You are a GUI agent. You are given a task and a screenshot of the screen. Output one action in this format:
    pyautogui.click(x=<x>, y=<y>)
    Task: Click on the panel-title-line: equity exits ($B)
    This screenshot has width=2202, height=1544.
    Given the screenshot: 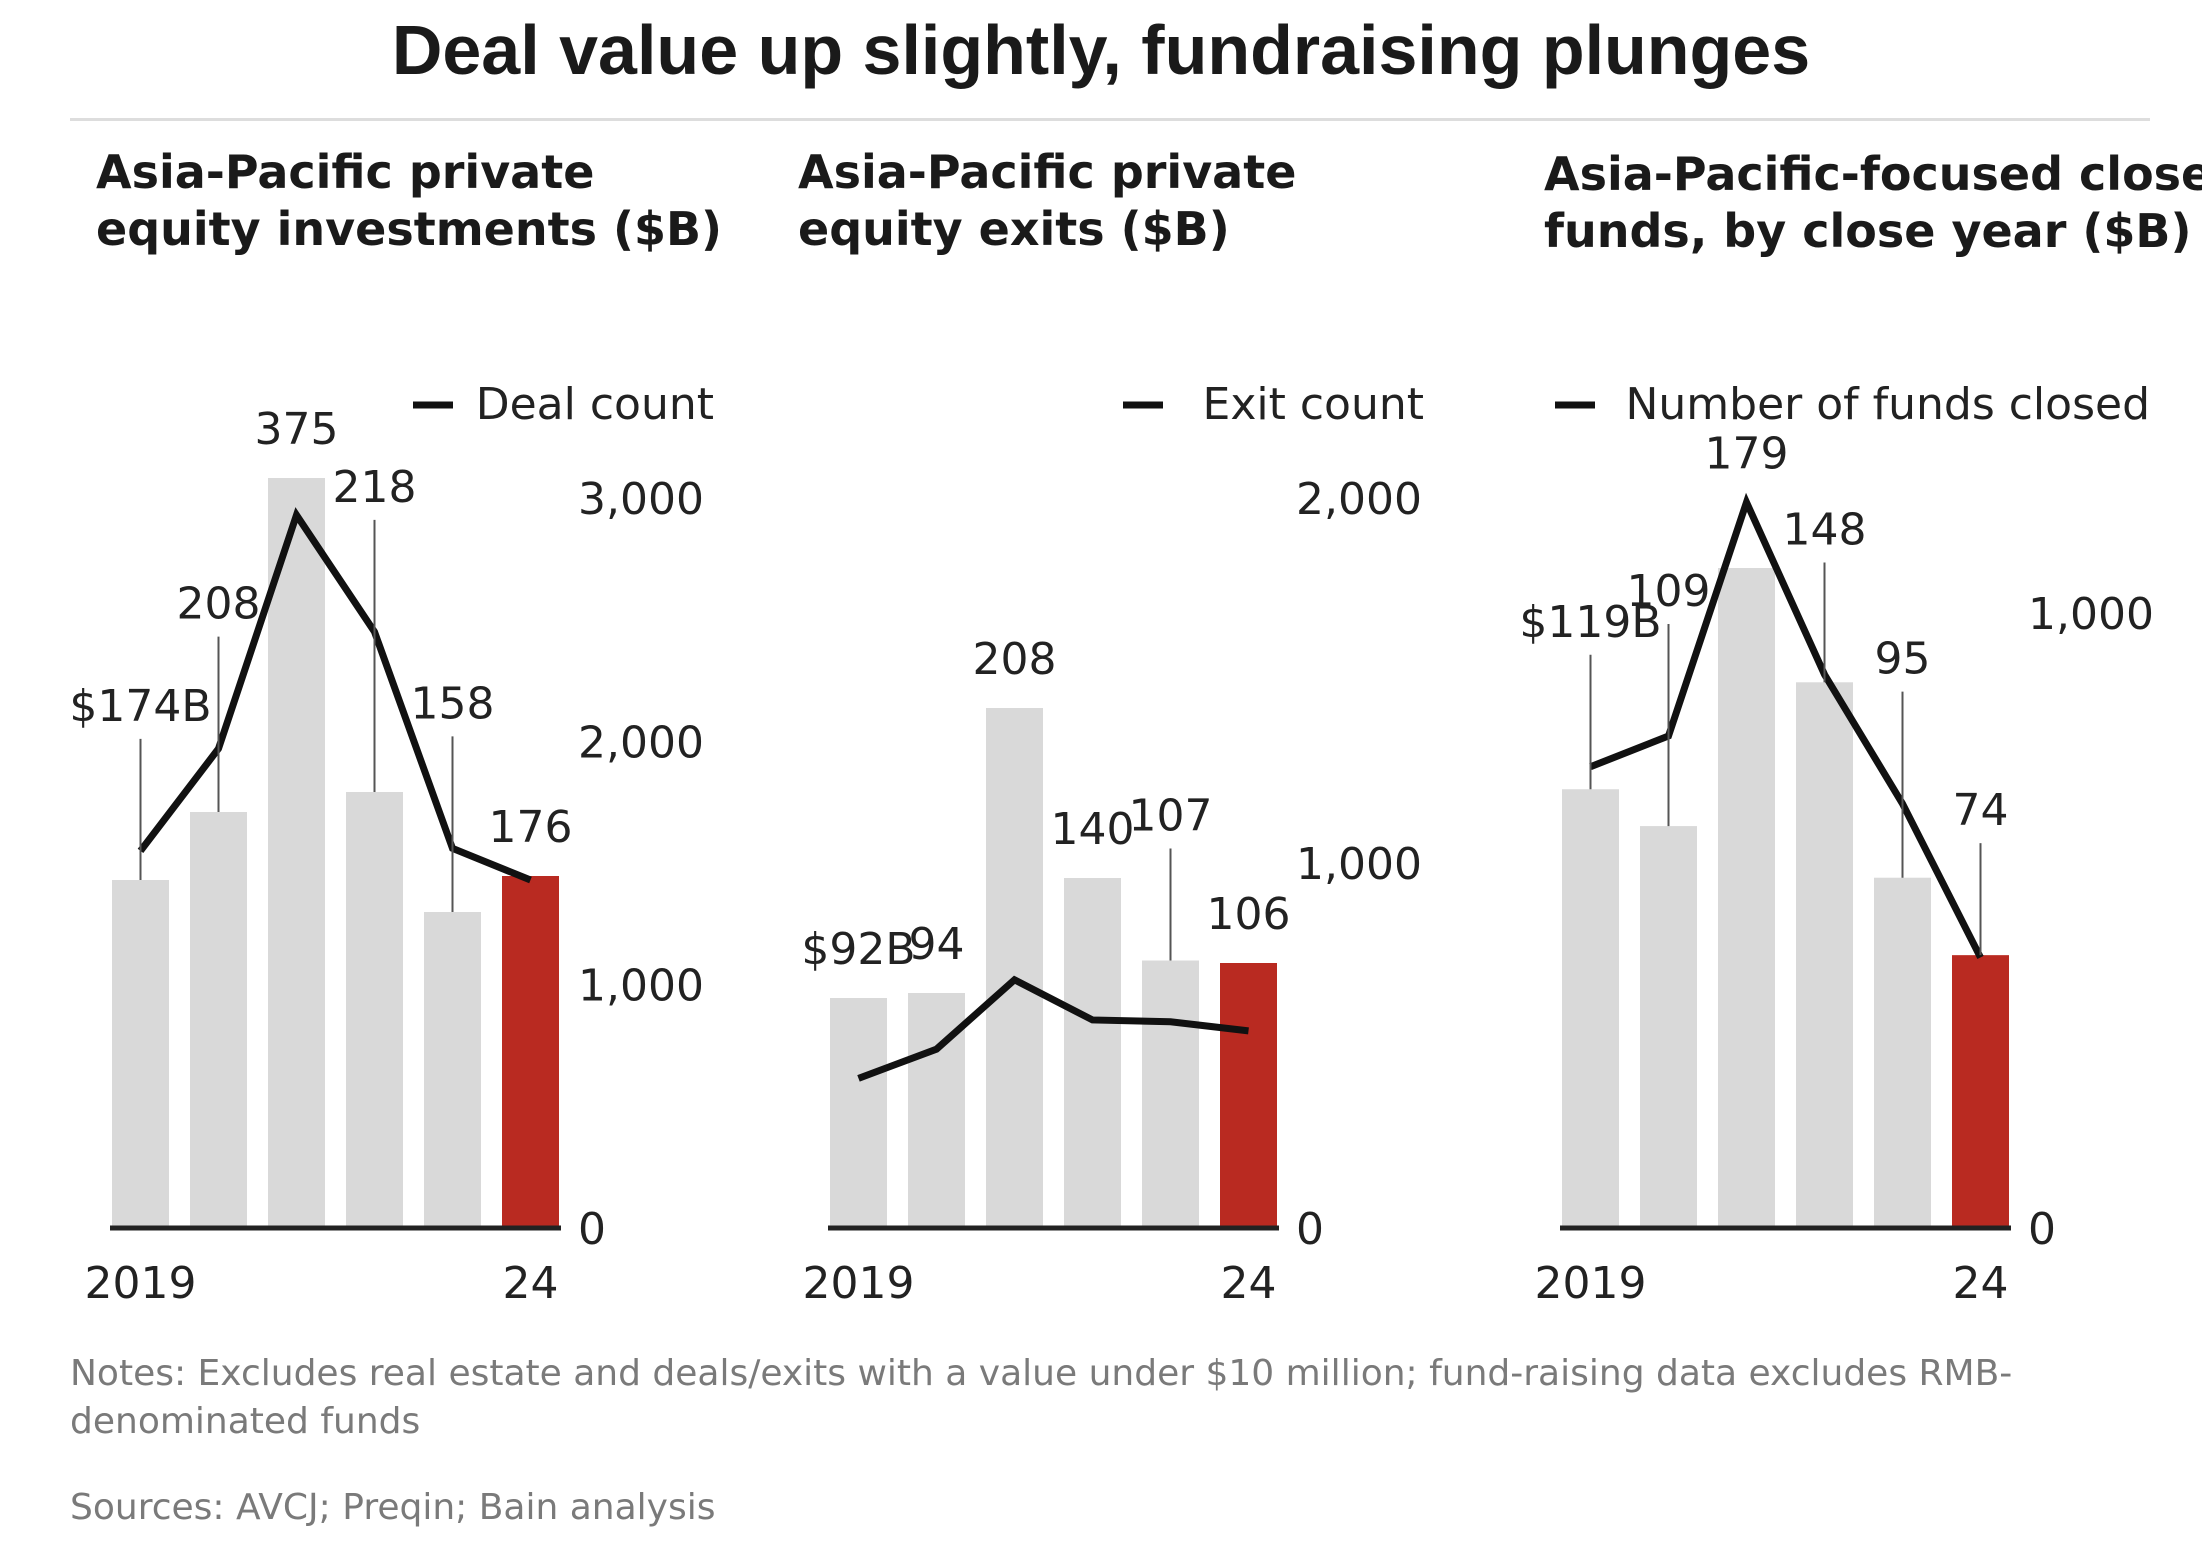 What is the action you would take?
    pyautogui.click(x=1014, y=229)
    